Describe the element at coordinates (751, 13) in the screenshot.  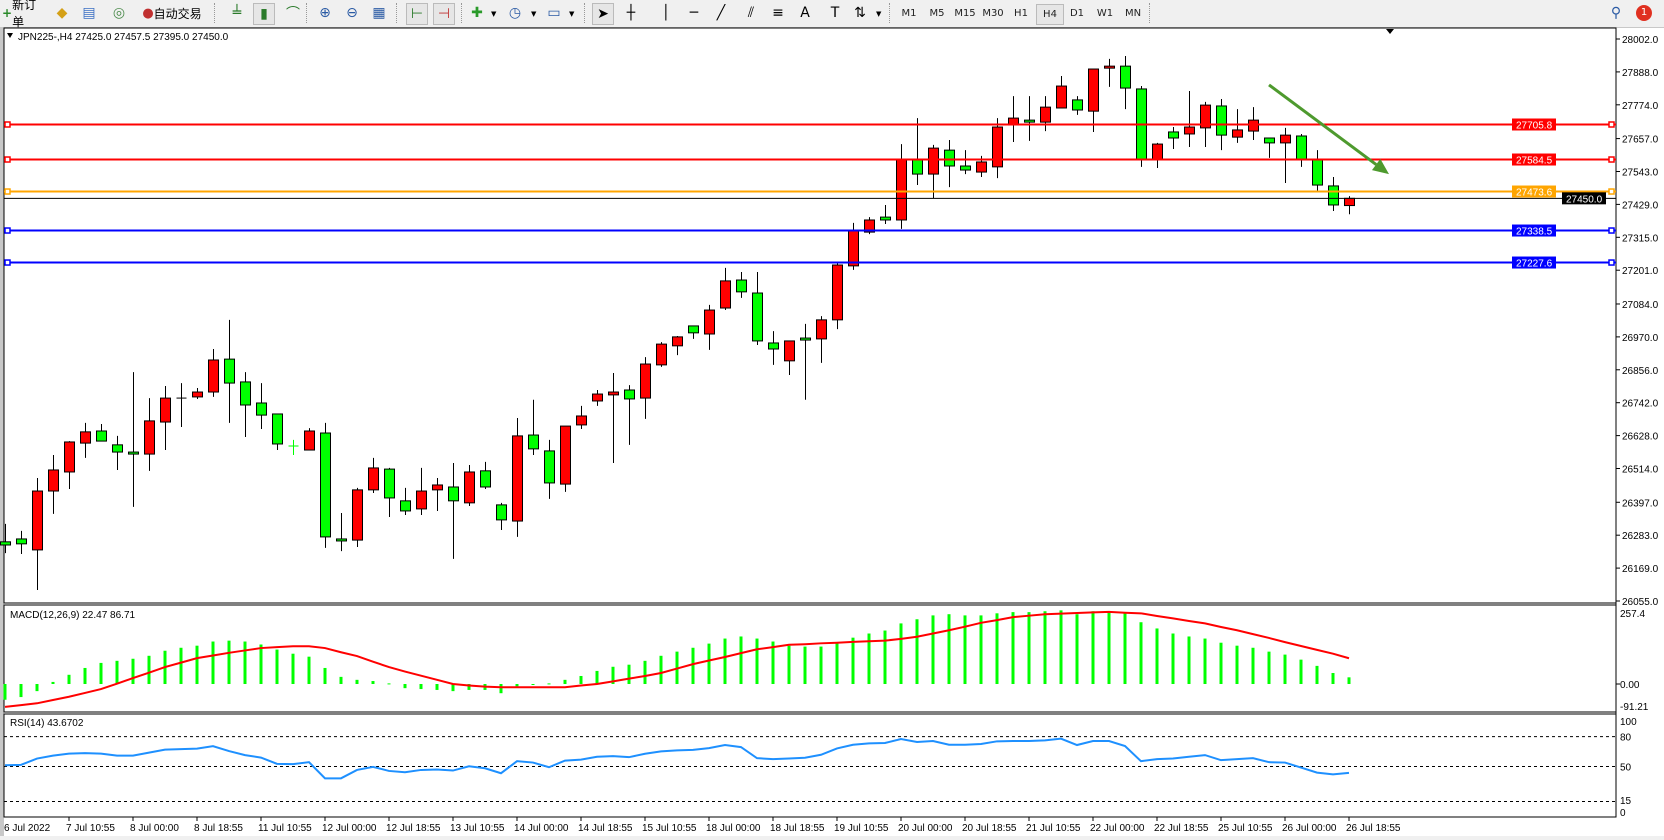
I see `equidistant-channel-icon: ⫽` at that location.